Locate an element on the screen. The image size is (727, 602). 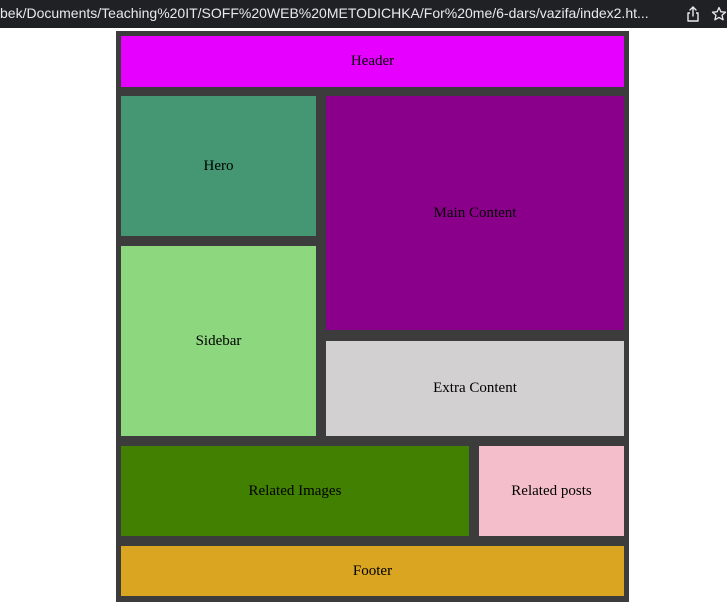
hero-block: Hero is located at coordinates (218, 166).